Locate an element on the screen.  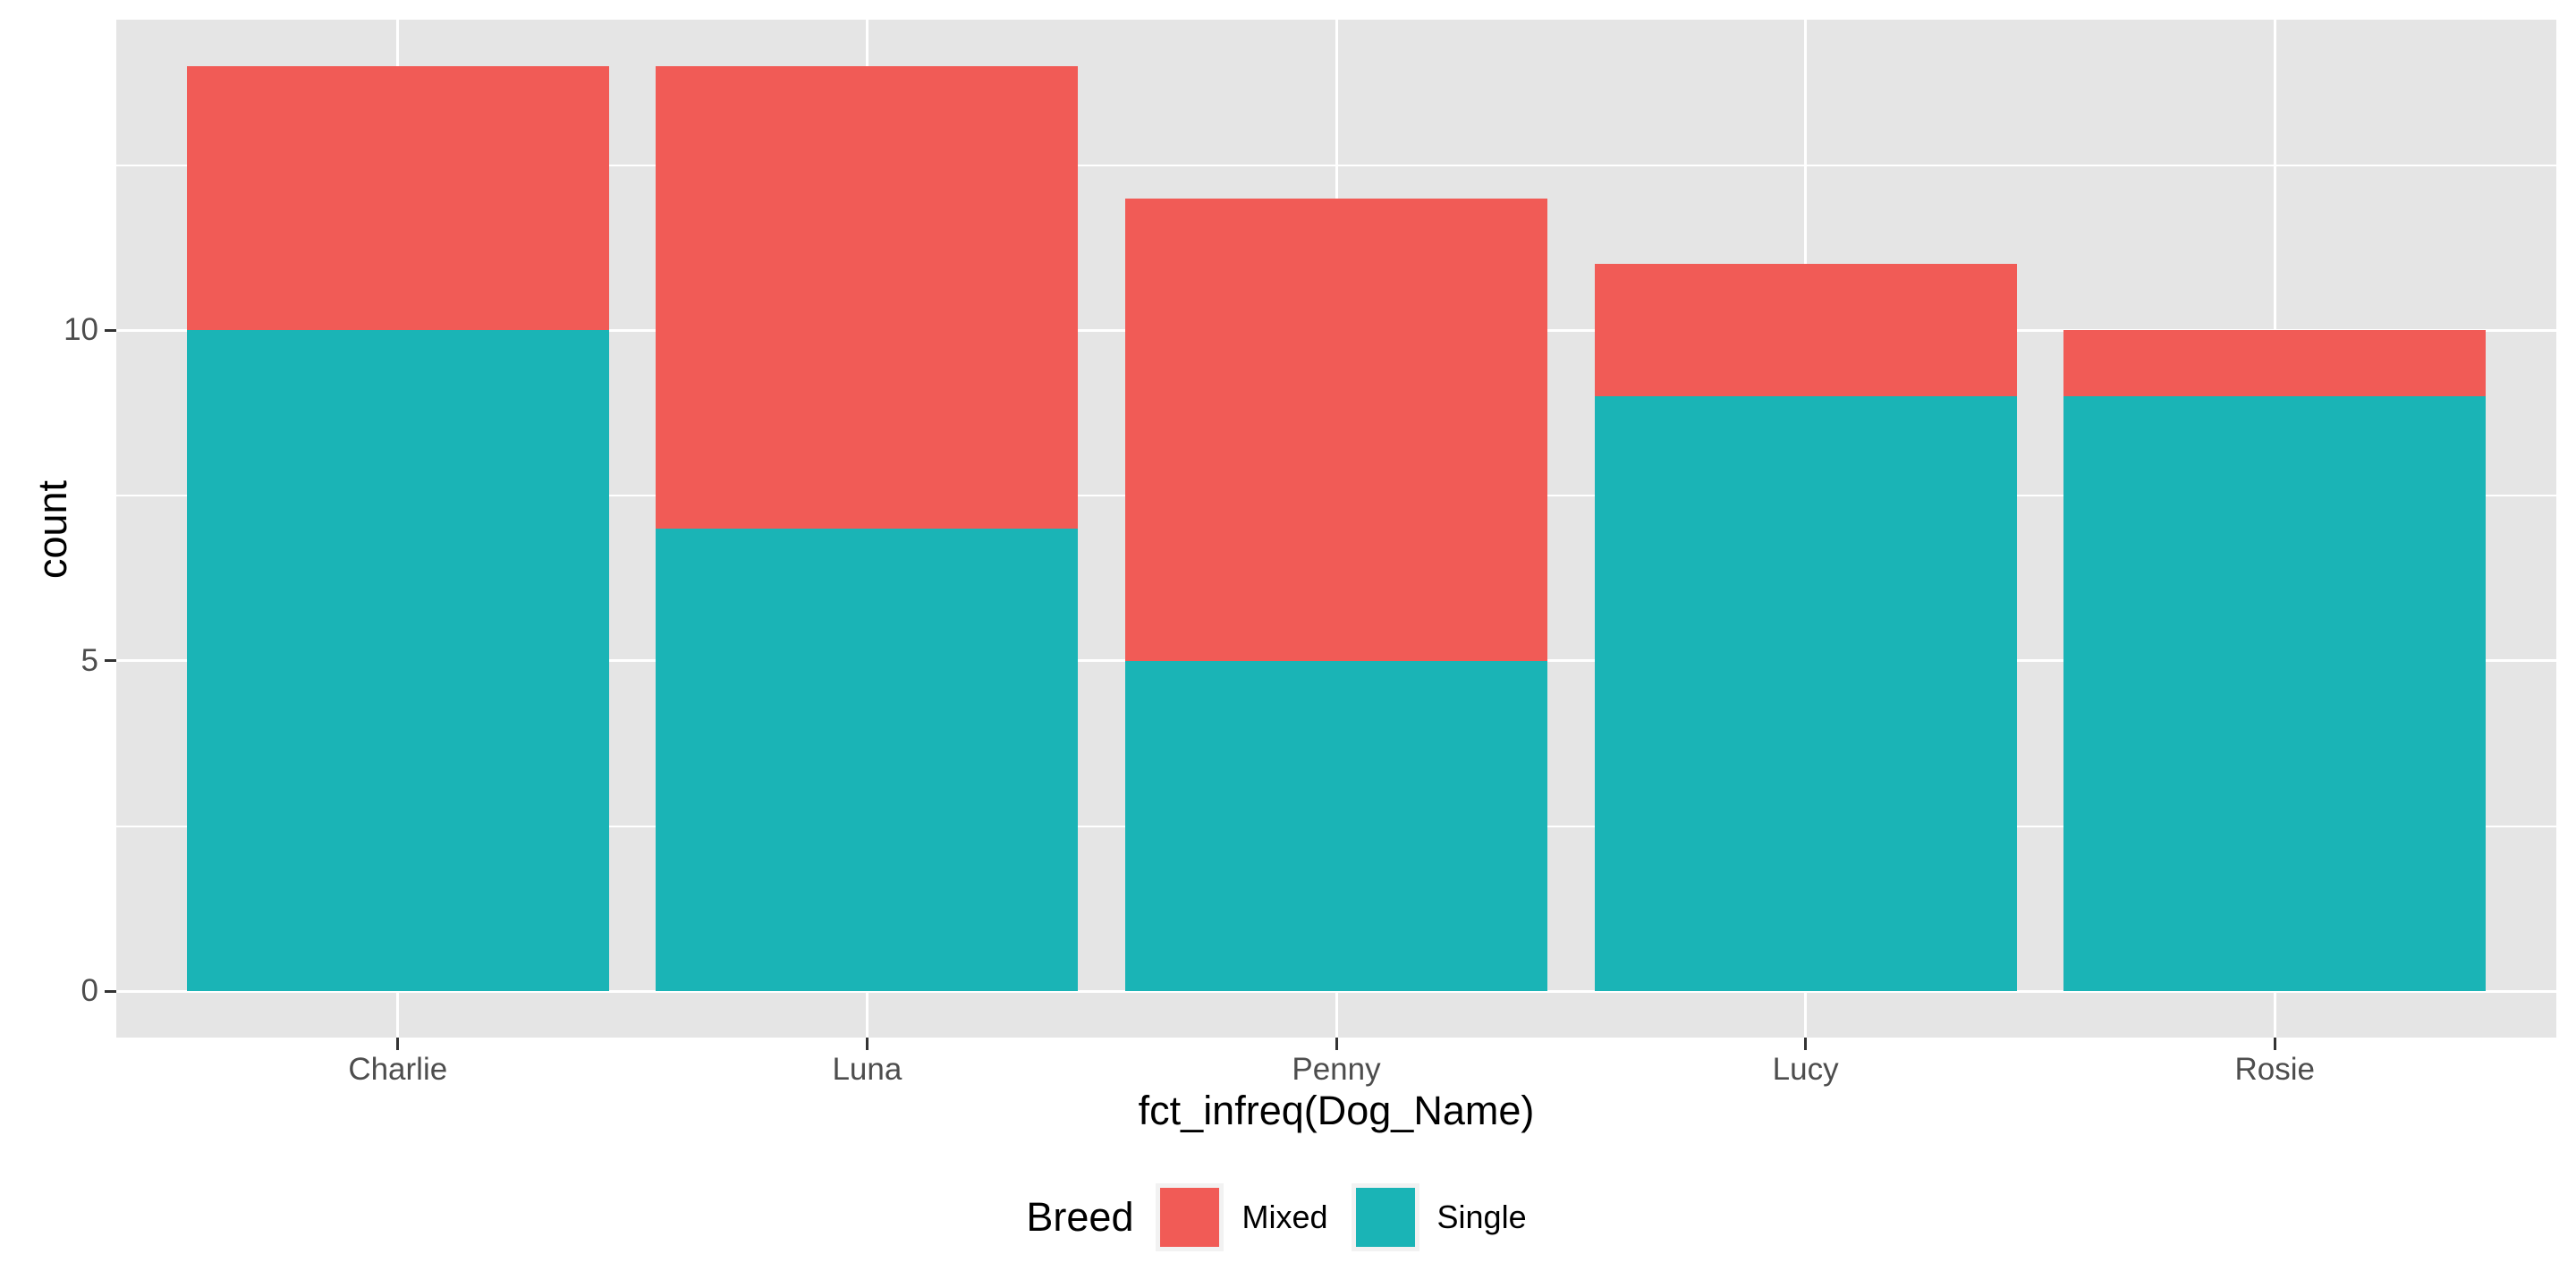
x-axis-title: fct_infreq(Dog_Name) is located at coordinates (1336, 1110).